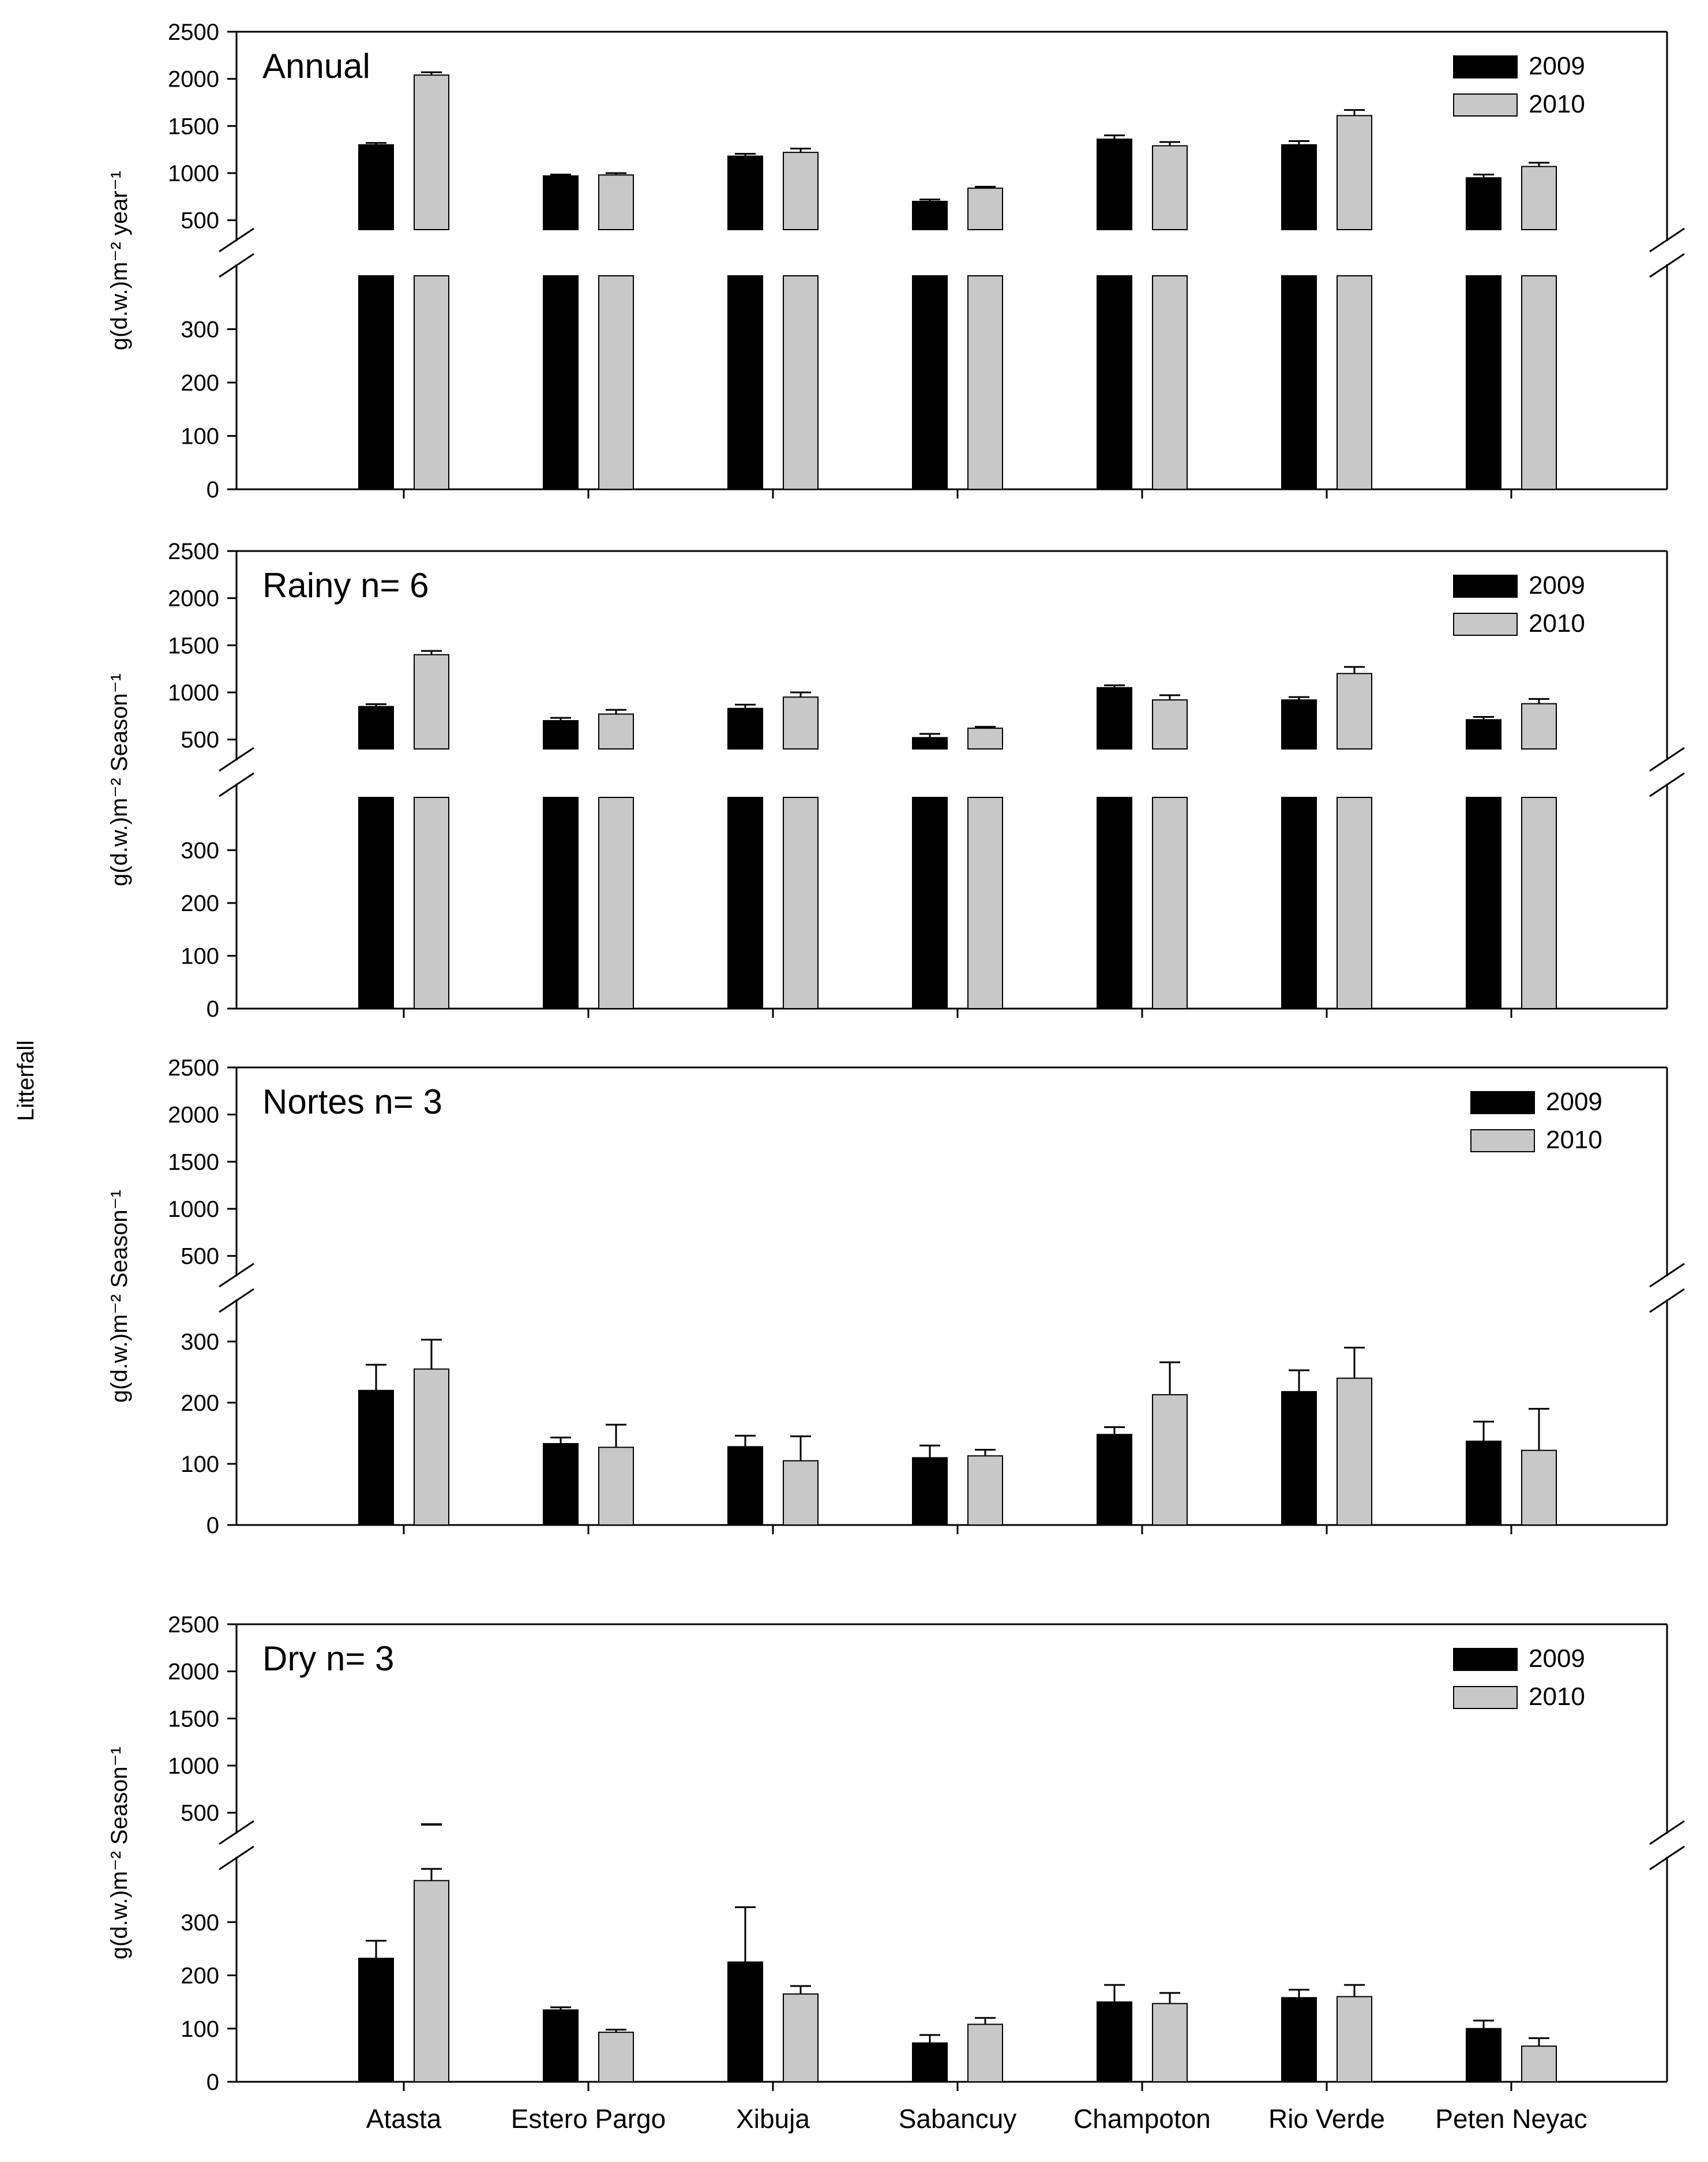 This screenshot has height=2162, width=1708. Describe the element at coordinates (1170, 2043) in the screenshot. I see `bar-2010-champoton` at that location.